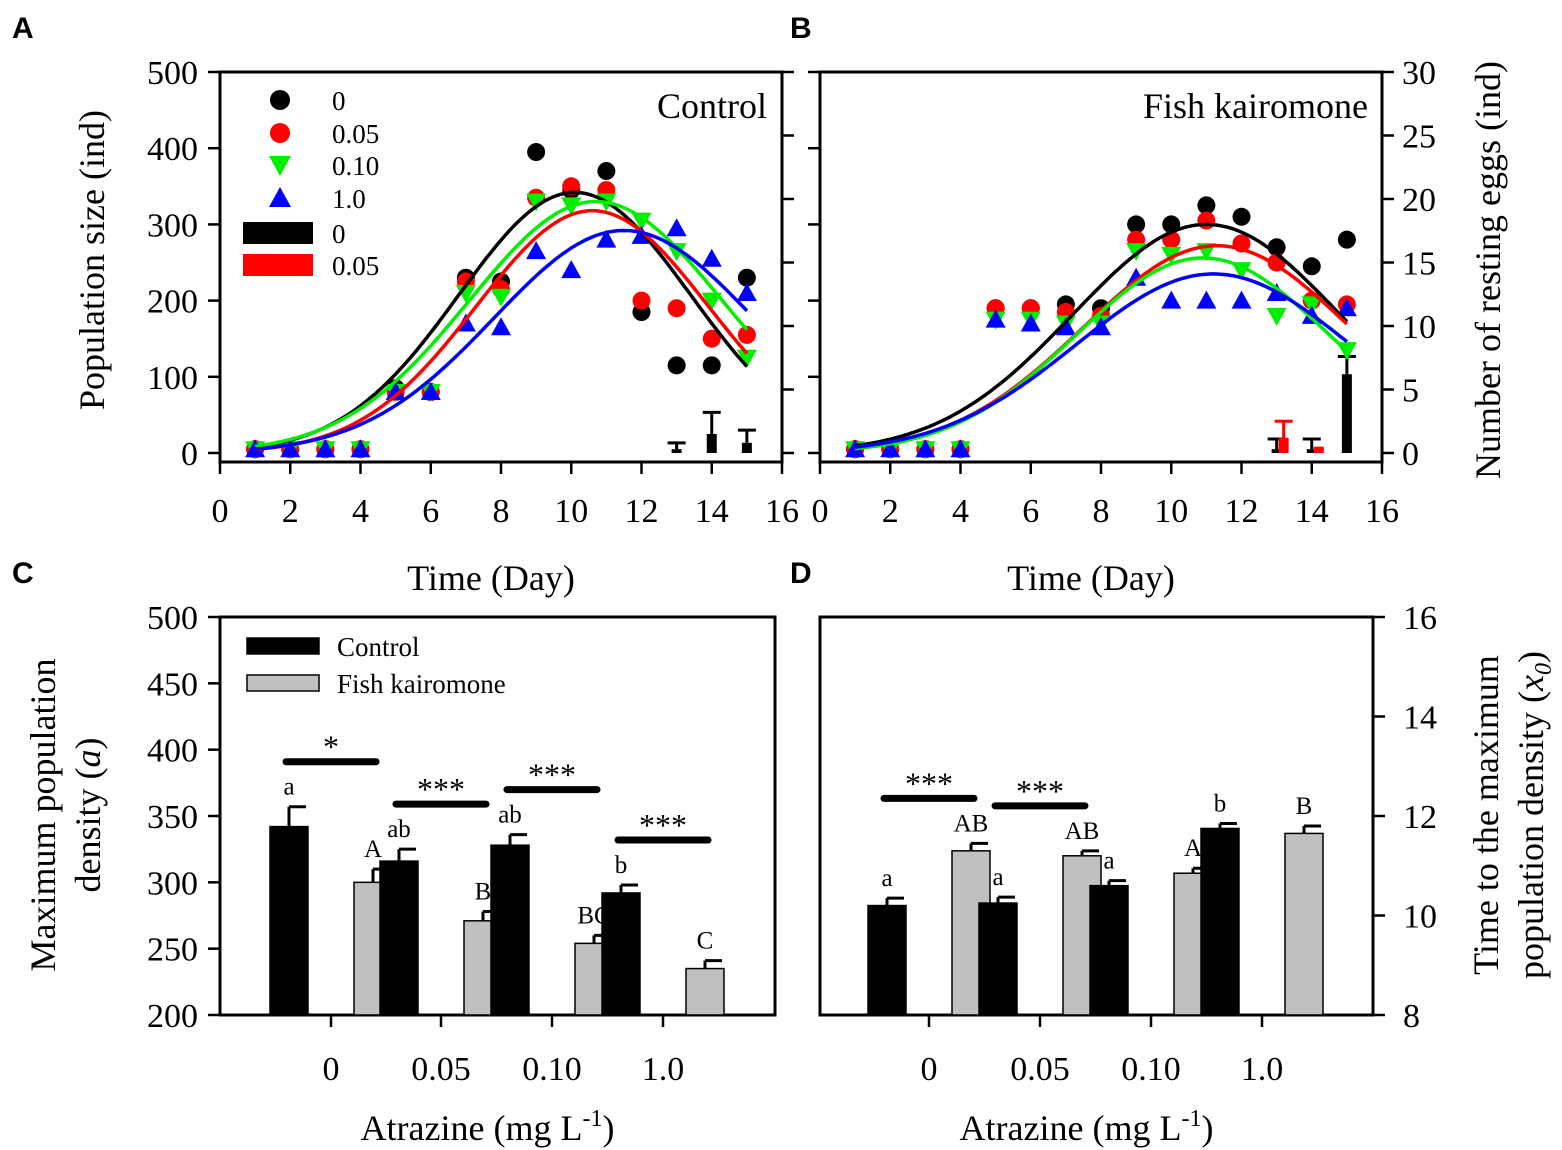  I want to click on legend-label-control: Control, so click(378, 647).